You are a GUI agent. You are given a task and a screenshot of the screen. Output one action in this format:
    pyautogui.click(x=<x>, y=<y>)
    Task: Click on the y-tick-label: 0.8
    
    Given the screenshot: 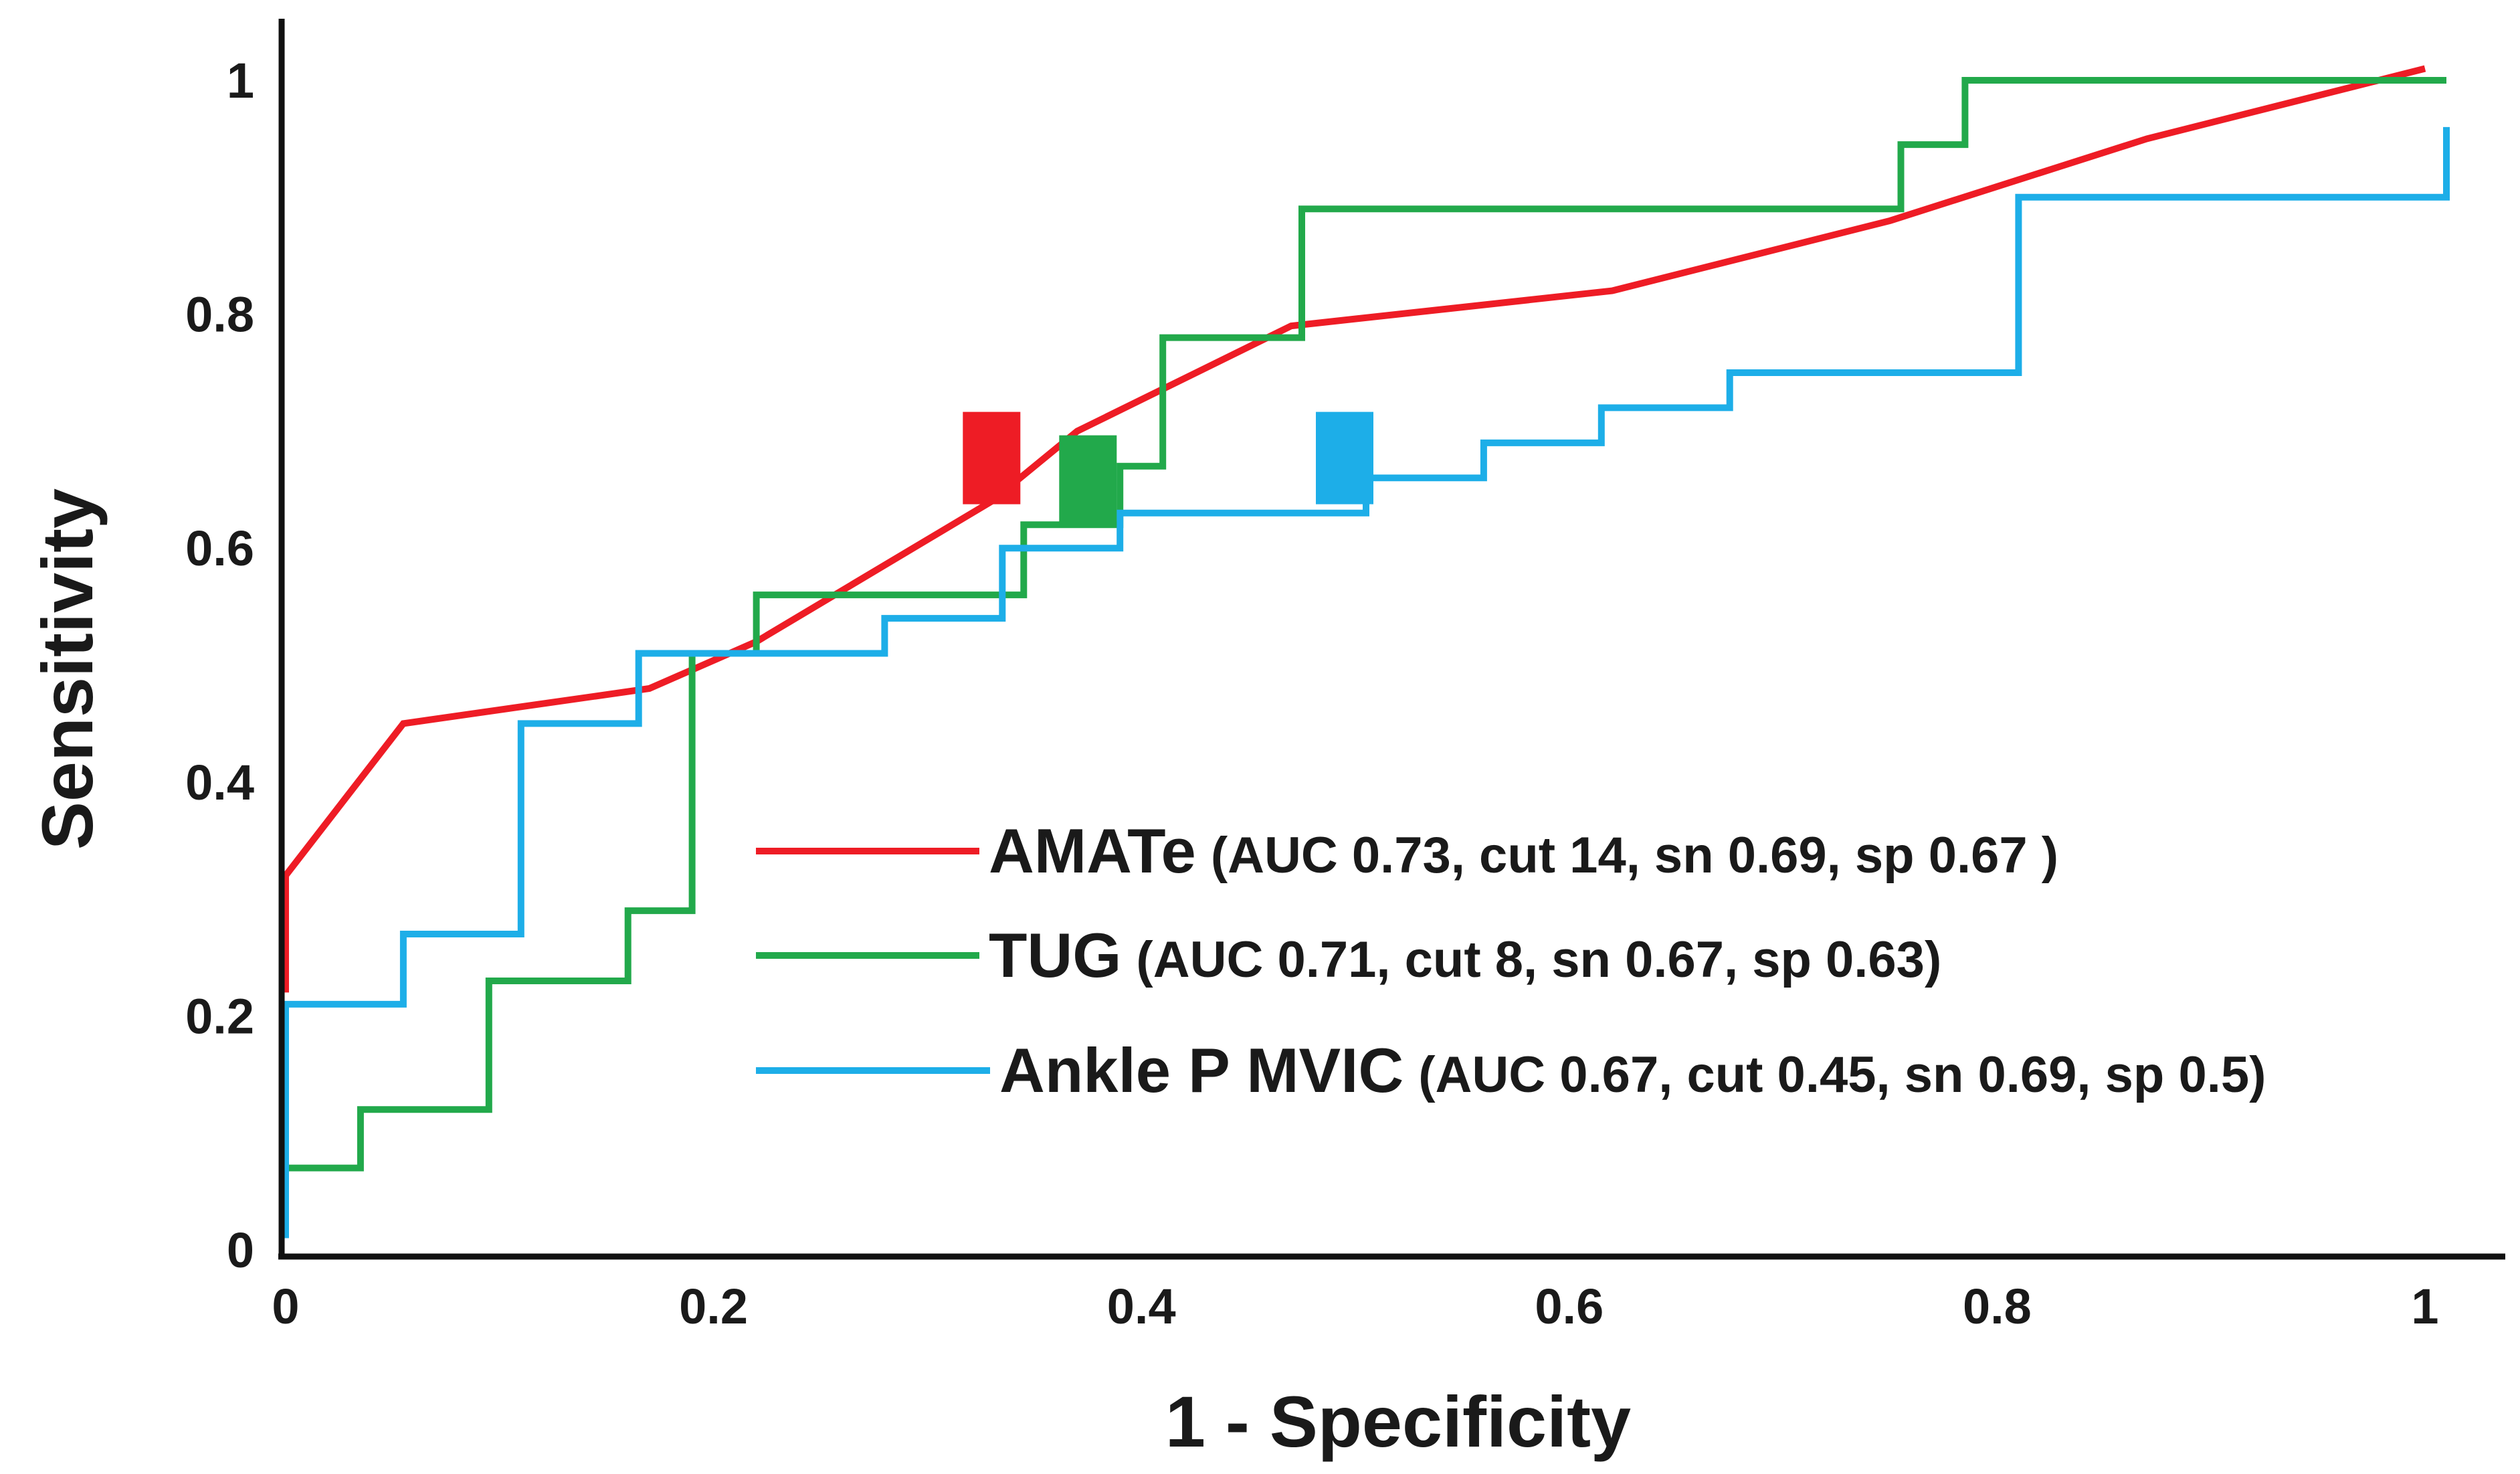 What is the action you would take?
    pyautogui.click(x=219, y=315)
    